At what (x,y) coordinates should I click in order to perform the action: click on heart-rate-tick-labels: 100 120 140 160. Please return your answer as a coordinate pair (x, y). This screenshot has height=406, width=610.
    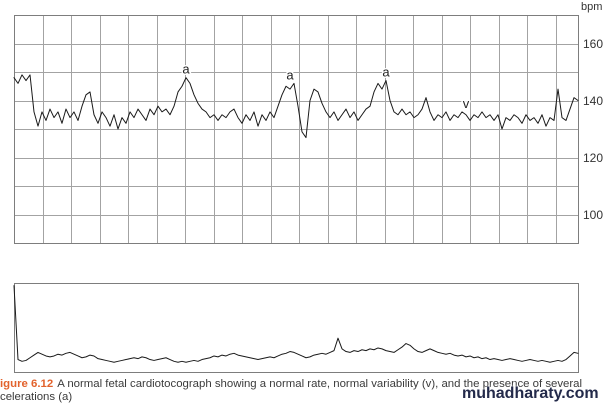
    Looking at the image, I should click on (593, 129).